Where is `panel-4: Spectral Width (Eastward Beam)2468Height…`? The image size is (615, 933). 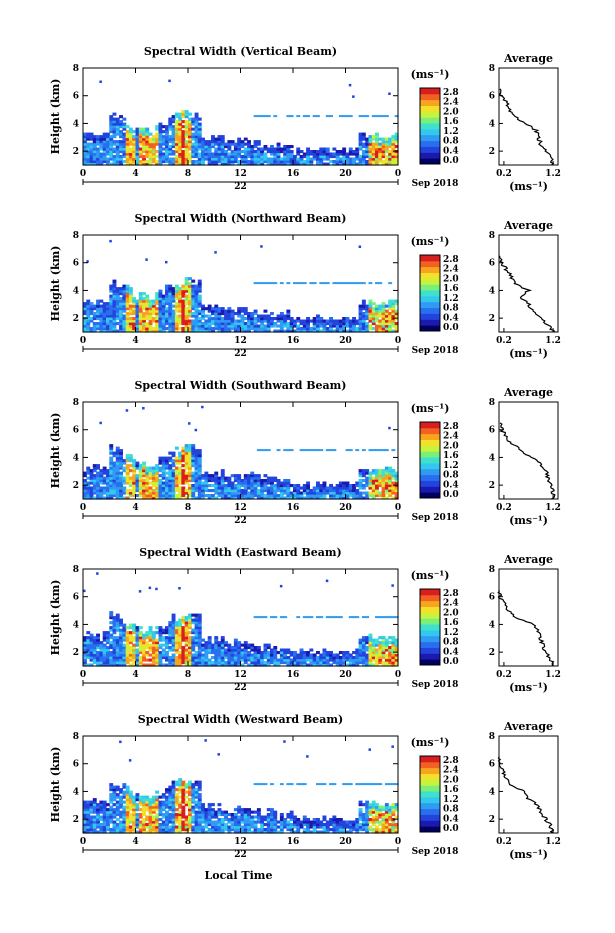
panel-4: Spectral Width (Eastward Beam)2468Height… is located at coordinates (305, 620).